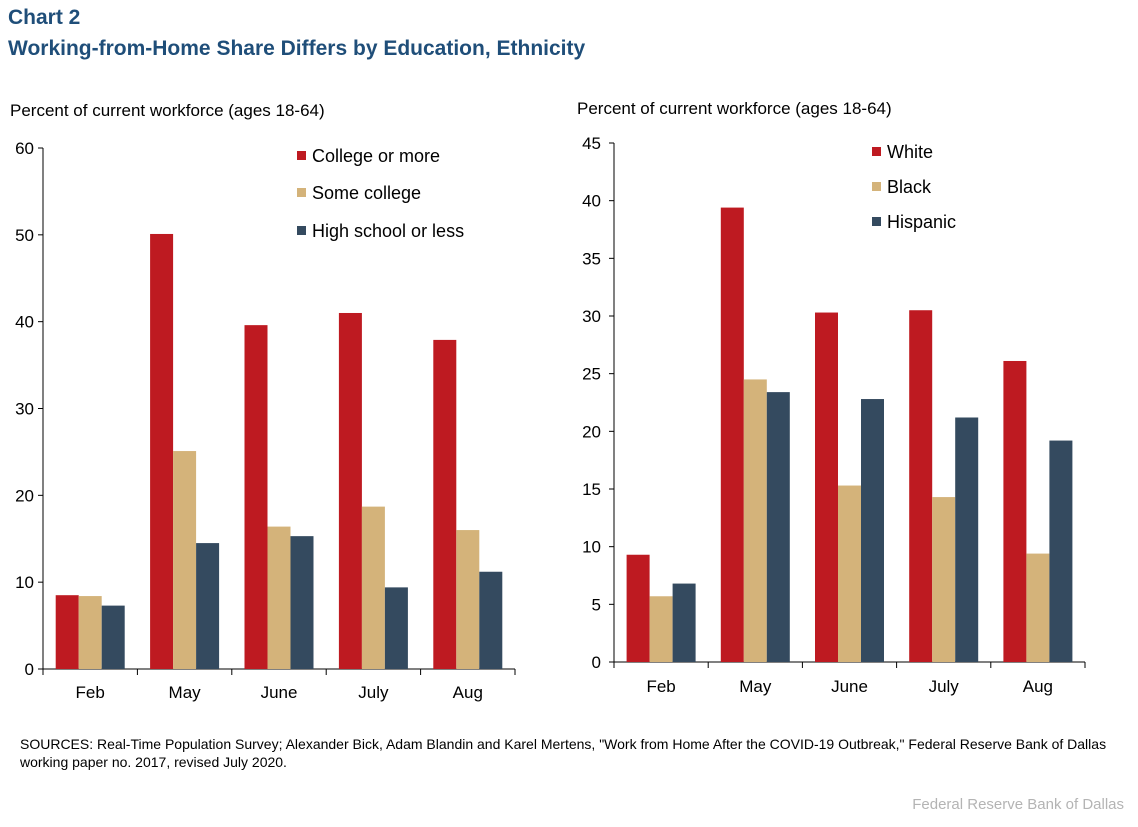 The height and width of the screenshot is (827, 1138). Describe the element at coordinates (24, 235) in the screenshot. I see `y-tick-label: 50` at that location.